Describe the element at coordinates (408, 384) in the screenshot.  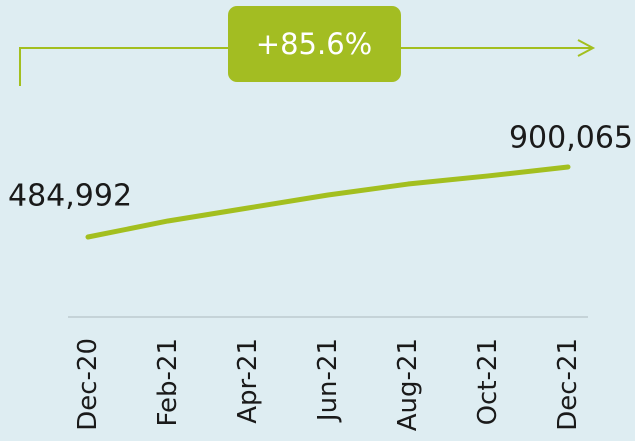
I see `x-tick-label: Aug-21` at that location.